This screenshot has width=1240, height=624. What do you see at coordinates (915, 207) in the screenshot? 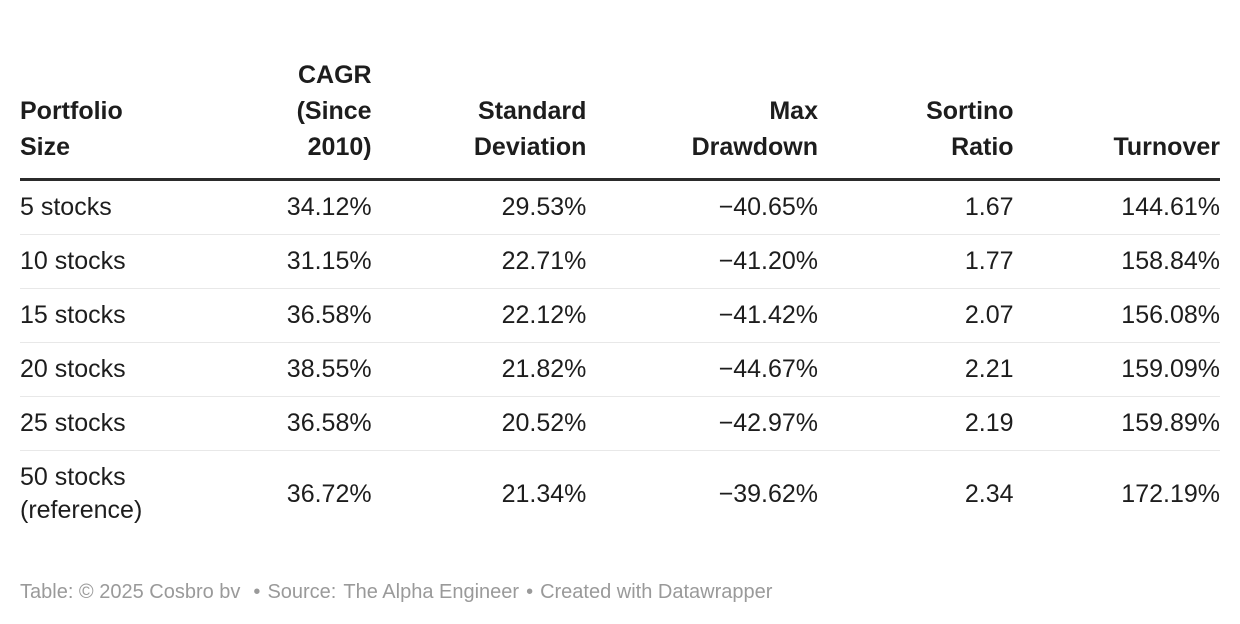
I see `cell-sortino-ratio: 1.67` at bounding box center [915, 207].